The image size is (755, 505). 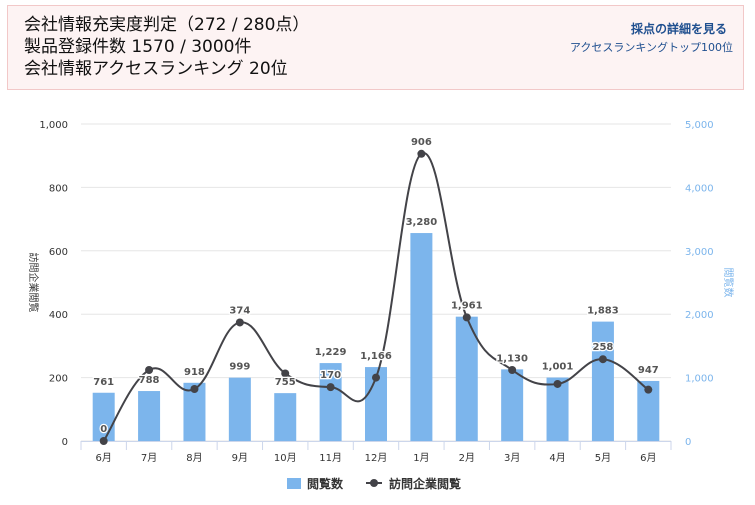 What do you see at coordinates (58, 315) in the screenshot?
I see `y-left-tick-label: 400` at bounding box center [58, 315].